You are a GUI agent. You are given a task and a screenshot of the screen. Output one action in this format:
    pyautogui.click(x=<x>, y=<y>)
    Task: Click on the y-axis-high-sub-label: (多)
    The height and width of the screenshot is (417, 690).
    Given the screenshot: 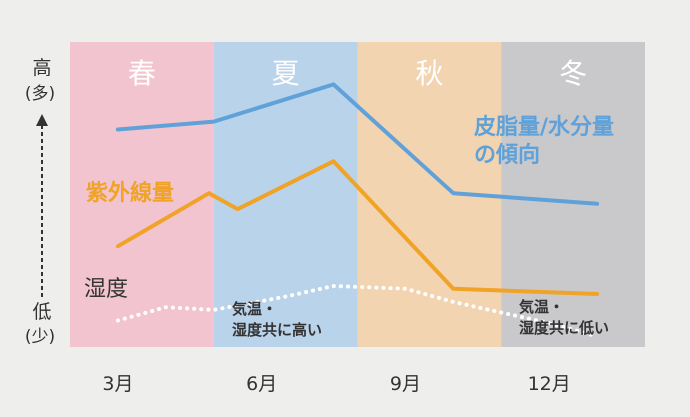 What is the action you would take?
    pyautogui.click(x=40, y=94)
    